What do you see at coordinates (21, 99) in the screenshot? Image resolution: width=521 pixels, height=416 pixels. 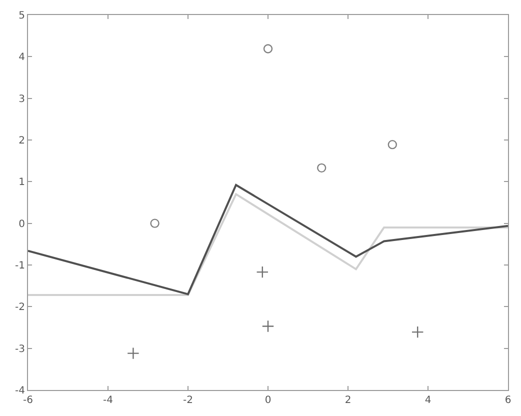 I see `y-tick-label: 3` at bounding box center [21, 99].